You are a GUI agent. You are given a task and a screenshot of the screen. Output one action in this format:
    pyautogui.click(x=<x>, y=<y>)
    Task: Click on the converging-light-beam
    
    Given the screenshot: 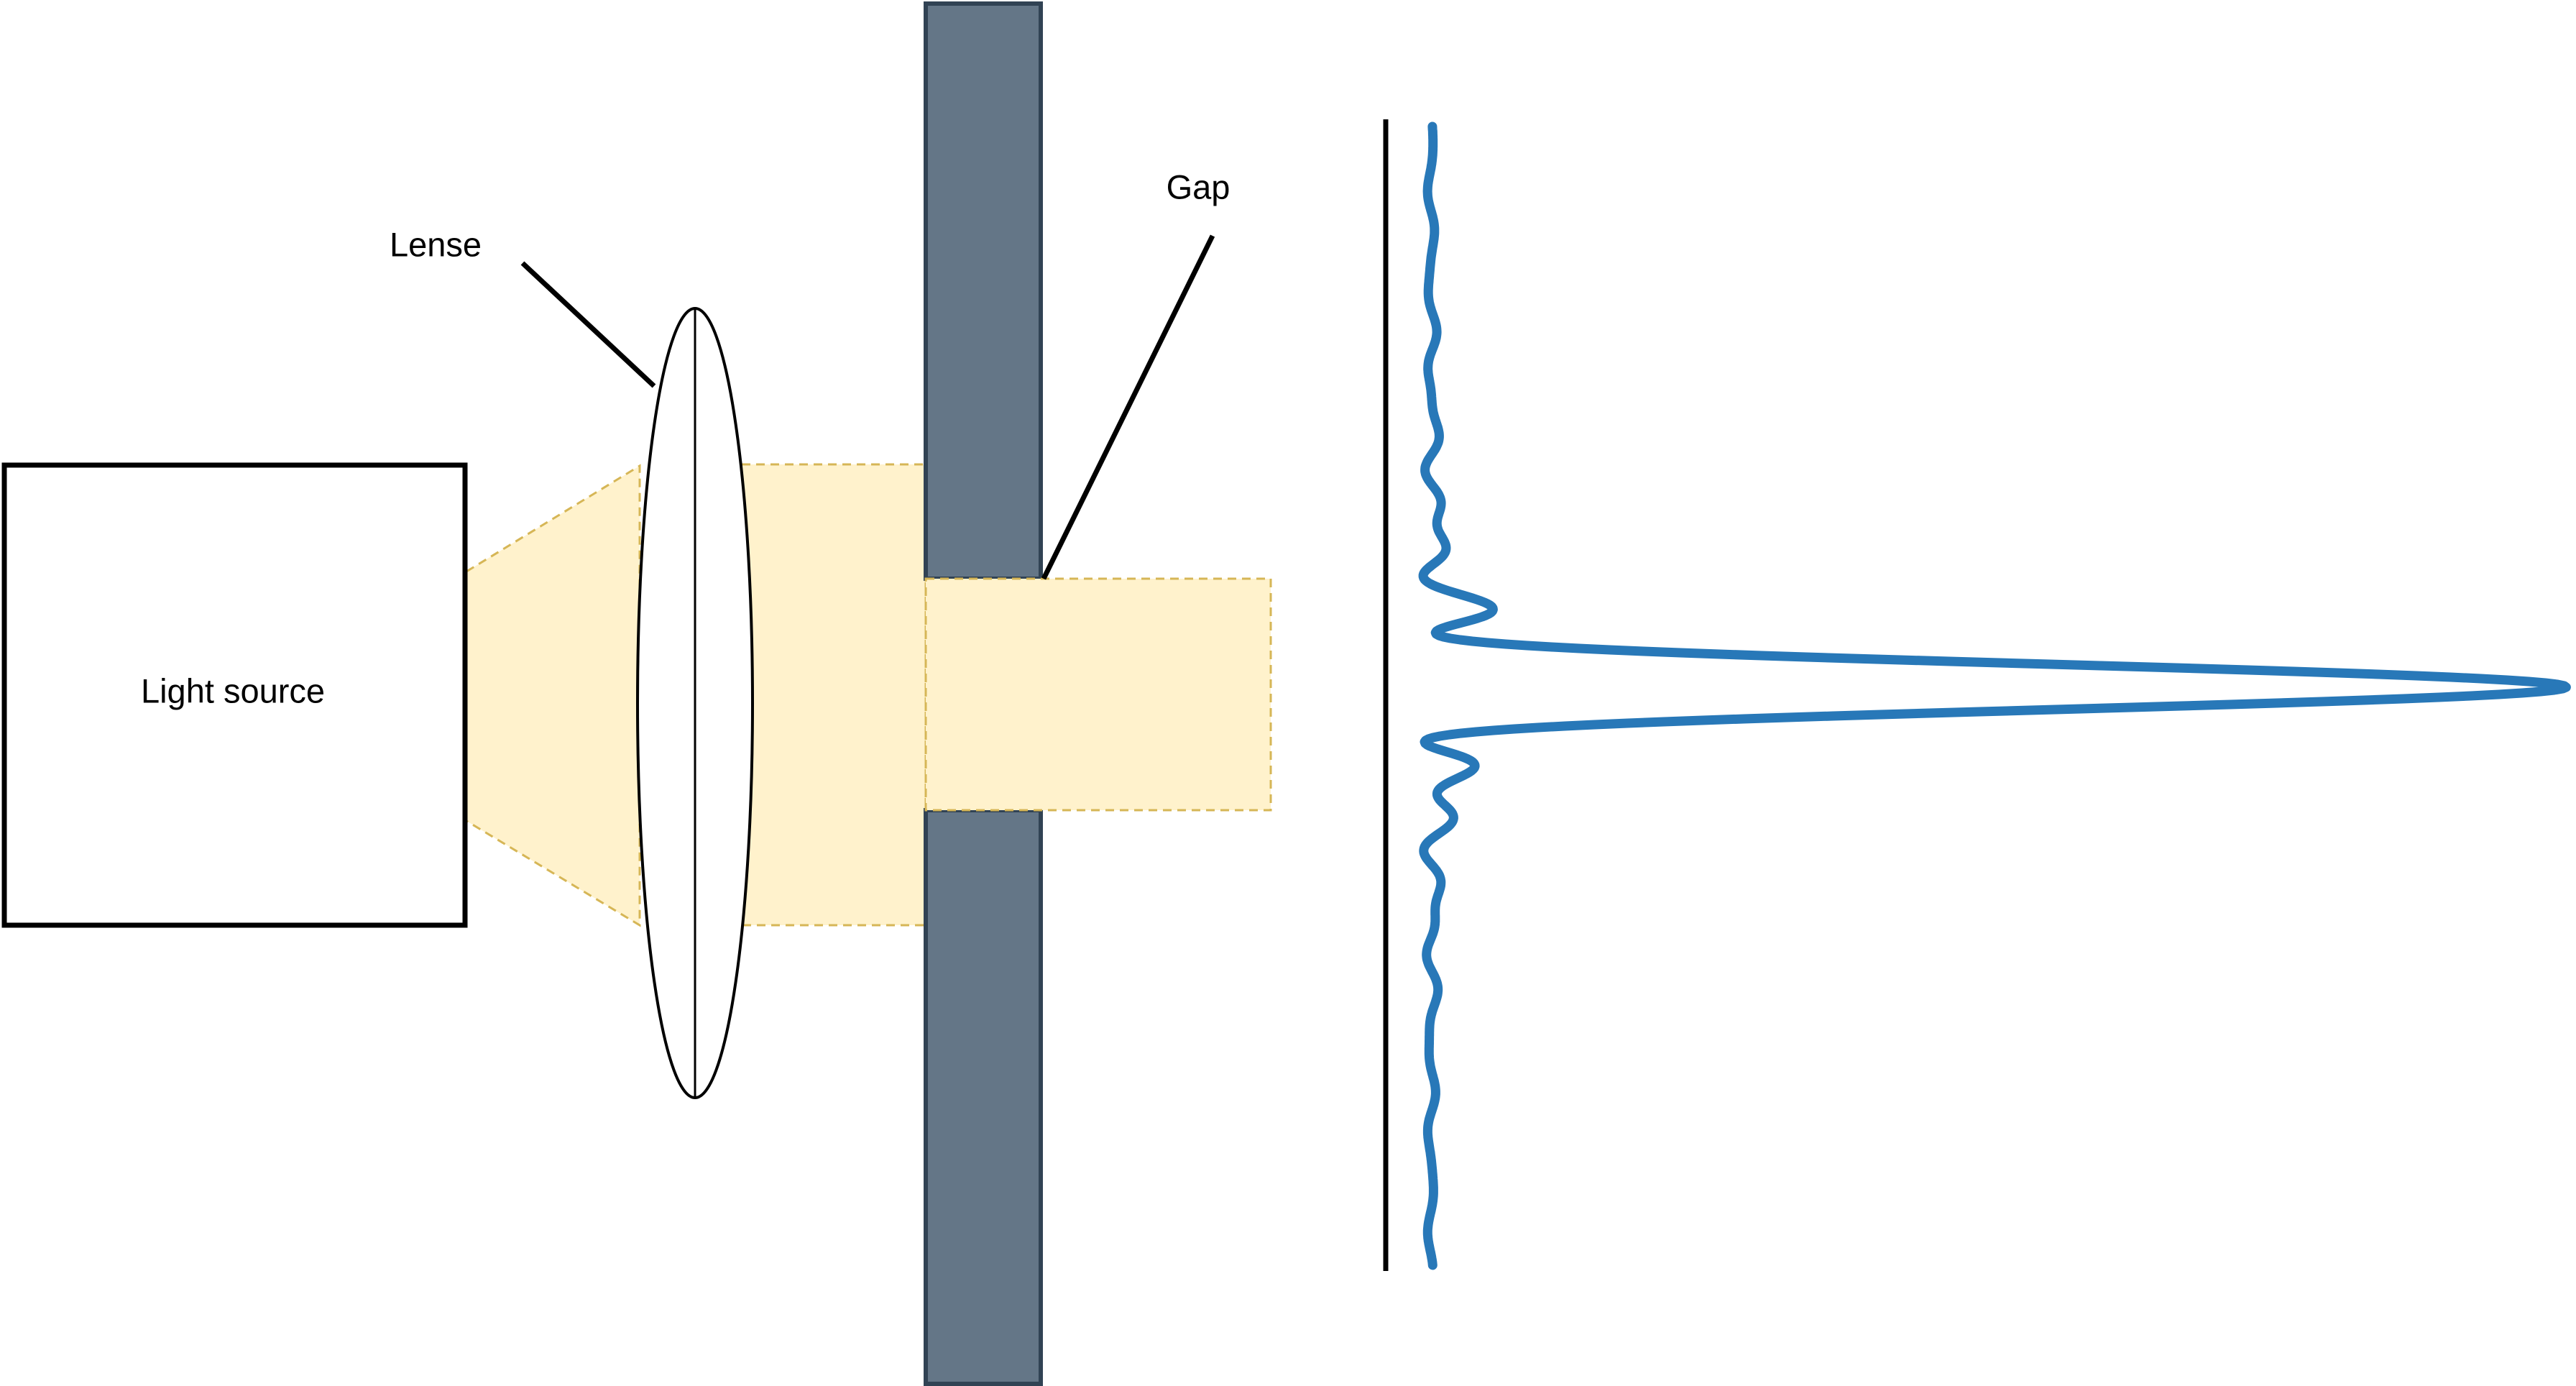 What is the action you would take?
    pyautogui.click(x=553, y=695)
    